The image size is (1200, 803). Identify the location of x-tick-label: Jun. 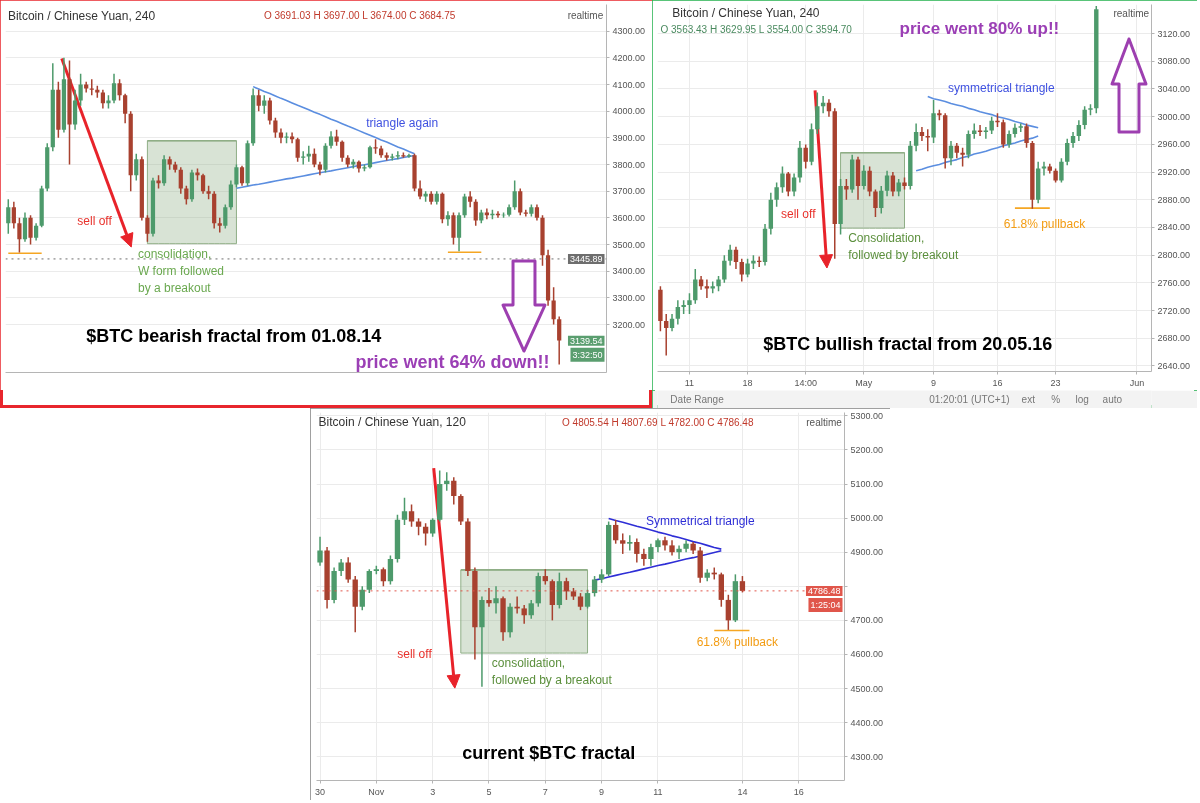
(1137, 382).